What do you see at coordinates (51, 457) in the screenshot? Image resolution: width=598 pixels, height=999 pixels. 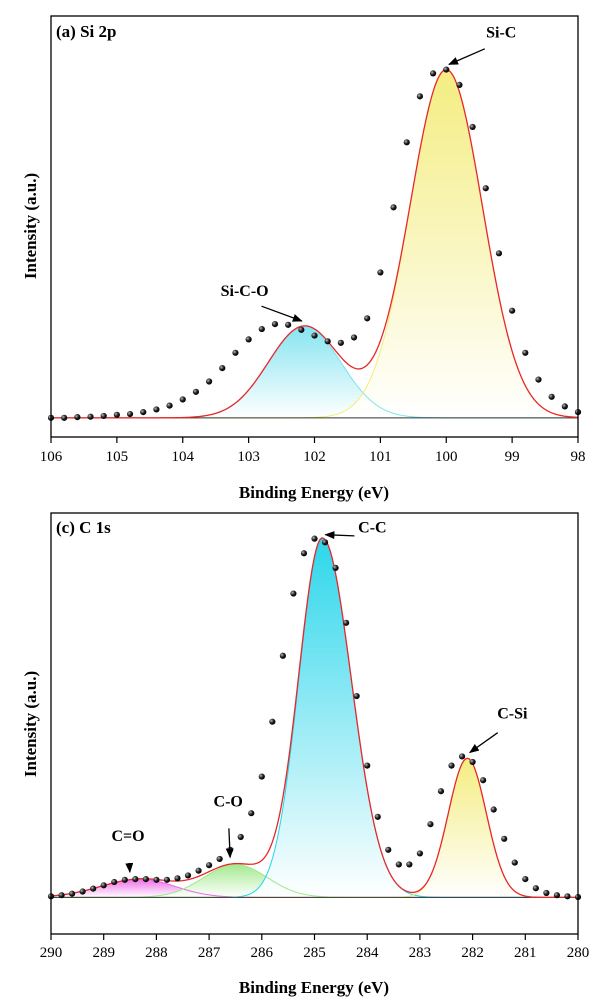 I see `x-tick-label: 106` at bounding box center [51, 457].